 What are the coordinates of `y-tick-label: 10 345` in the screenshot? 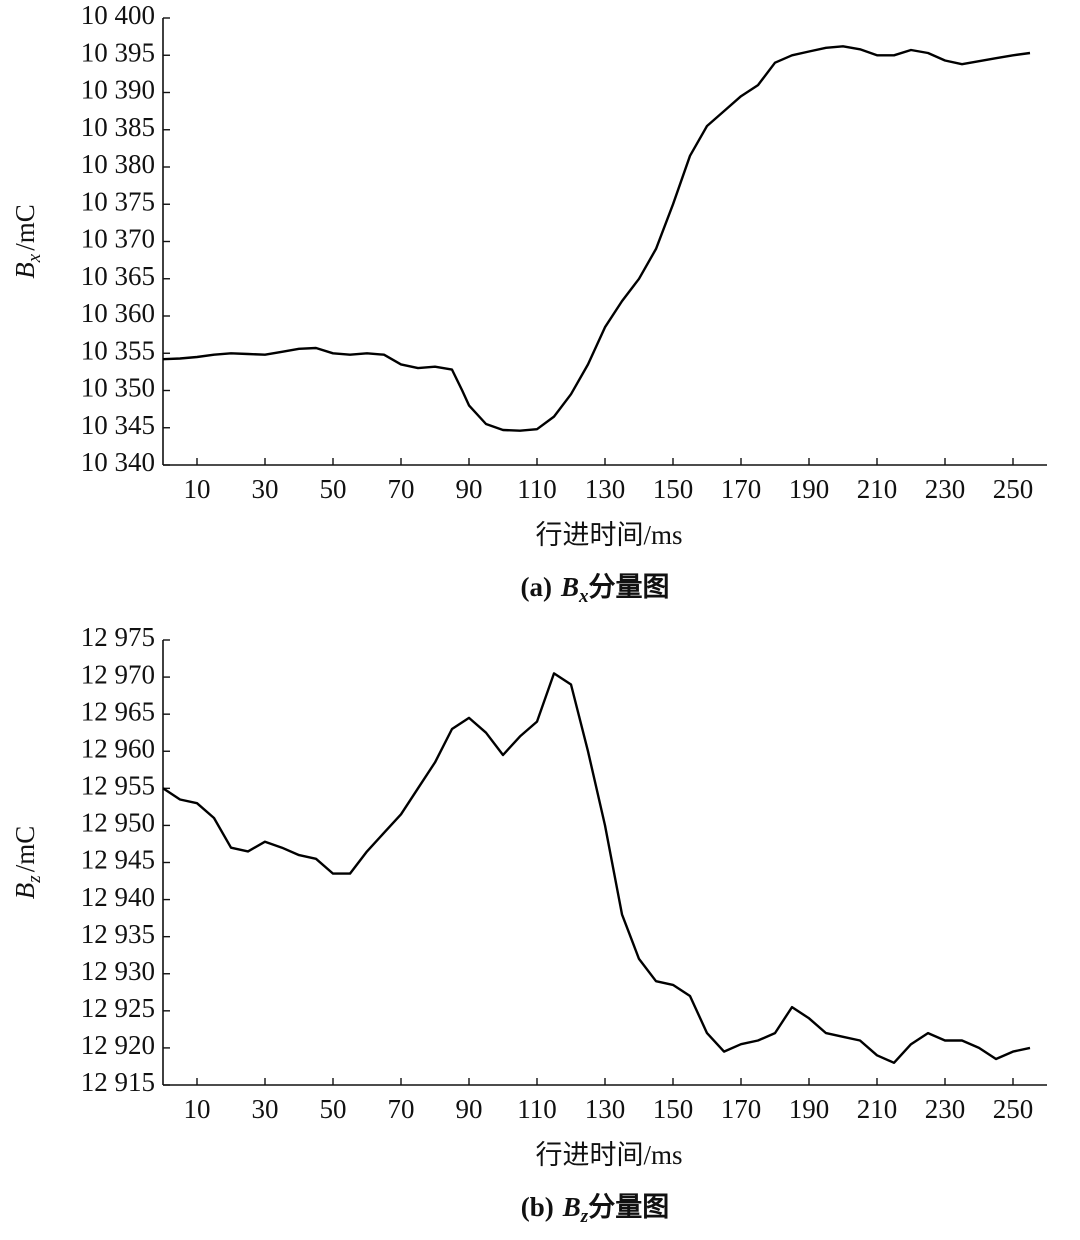 It's located at (118, 425).